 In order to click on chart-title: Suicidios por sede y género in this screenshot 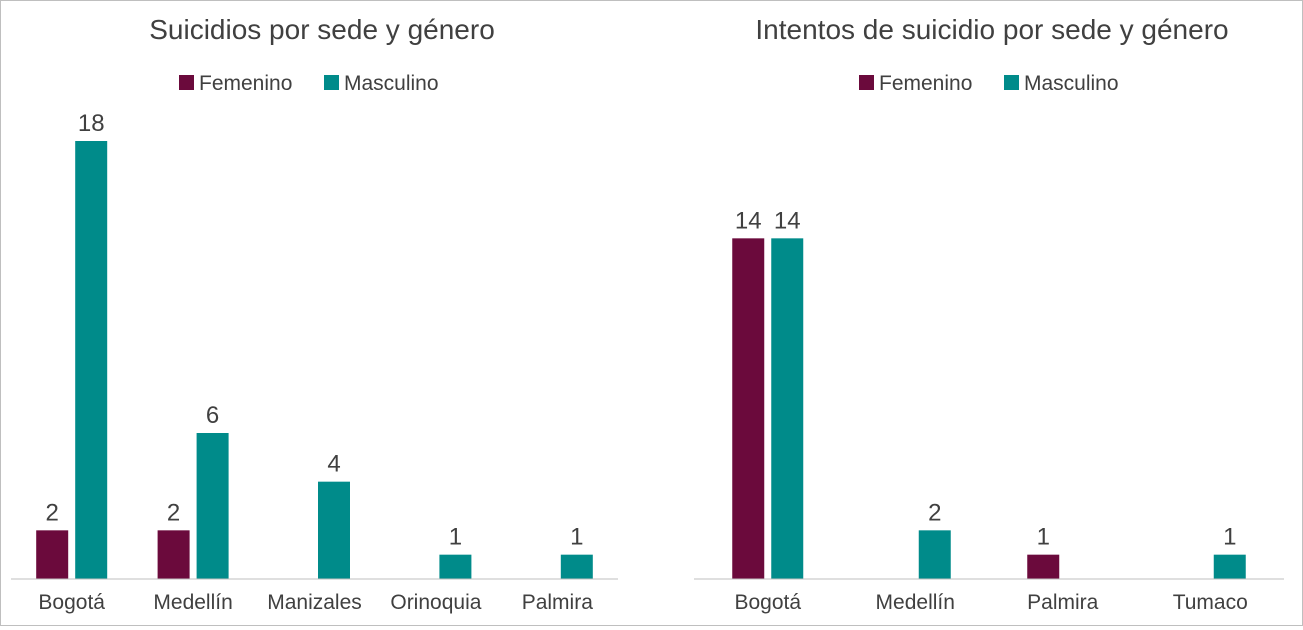, I will do `click(322, 29)`.